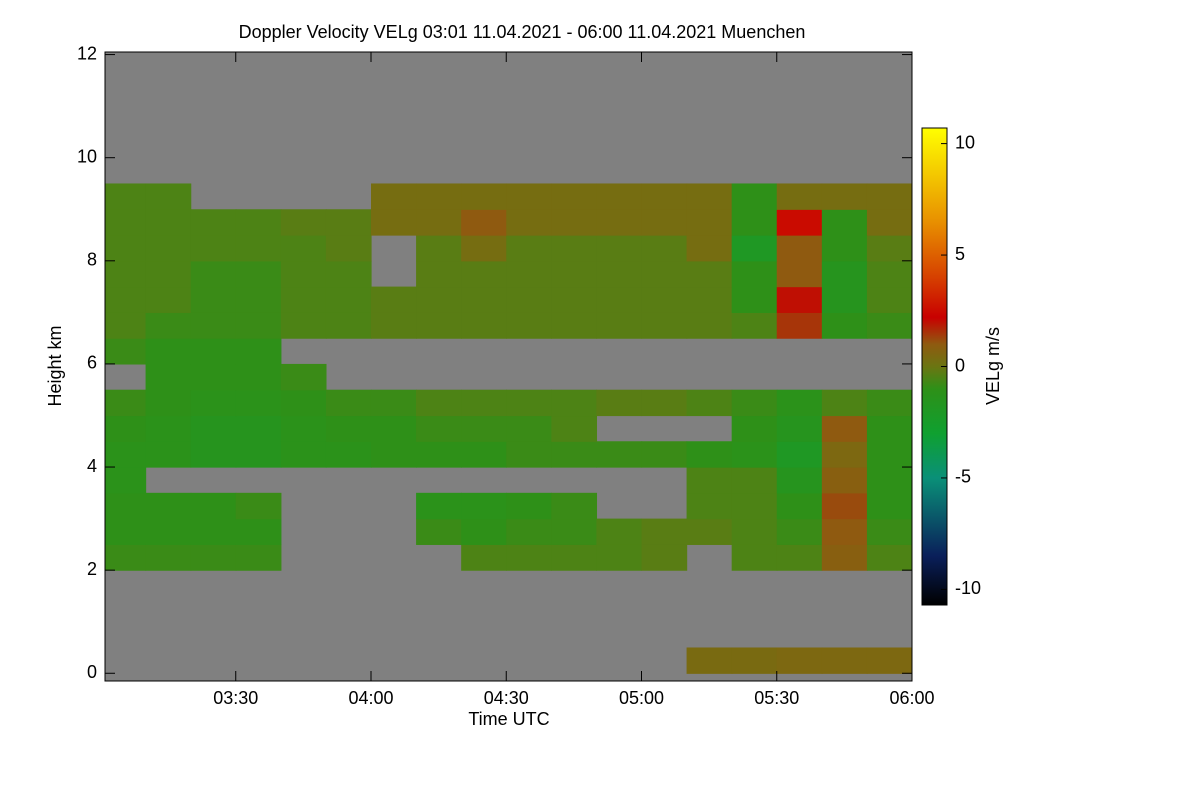 Image resolution: width=1200 pixels, height=800 pixels. I want to click on y-tick-label: 0, so click(92, 672).